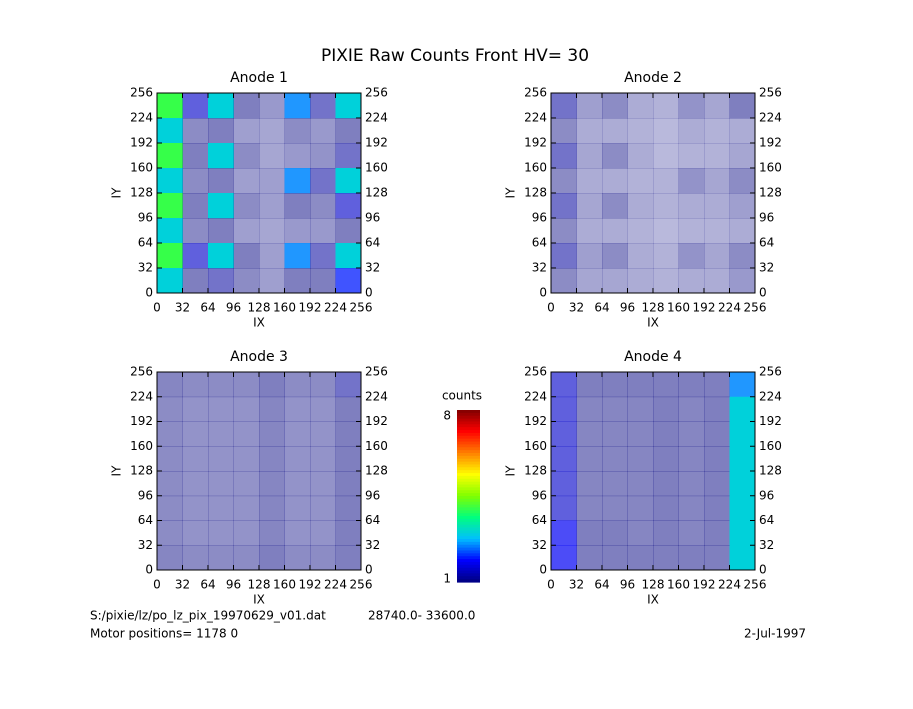 Image resolution: width=913 pixels, height=709 pixels. Describe the element at coordinates (653, 357) in the screenshot. I see `panel-title: Anode 4` at that location.